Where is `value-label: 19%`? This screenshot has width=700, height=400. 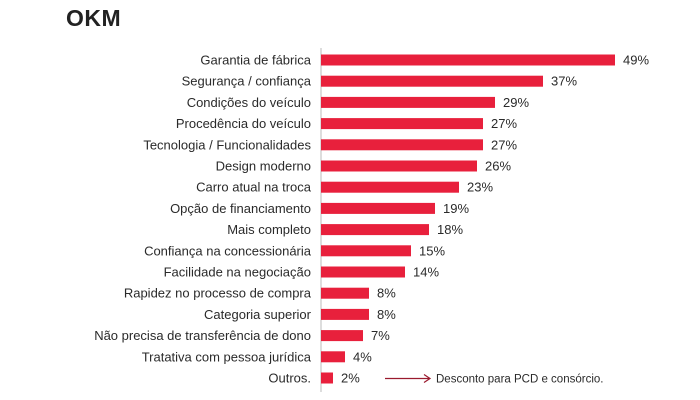
value-label: 19% is located at coordinates (456, 208).